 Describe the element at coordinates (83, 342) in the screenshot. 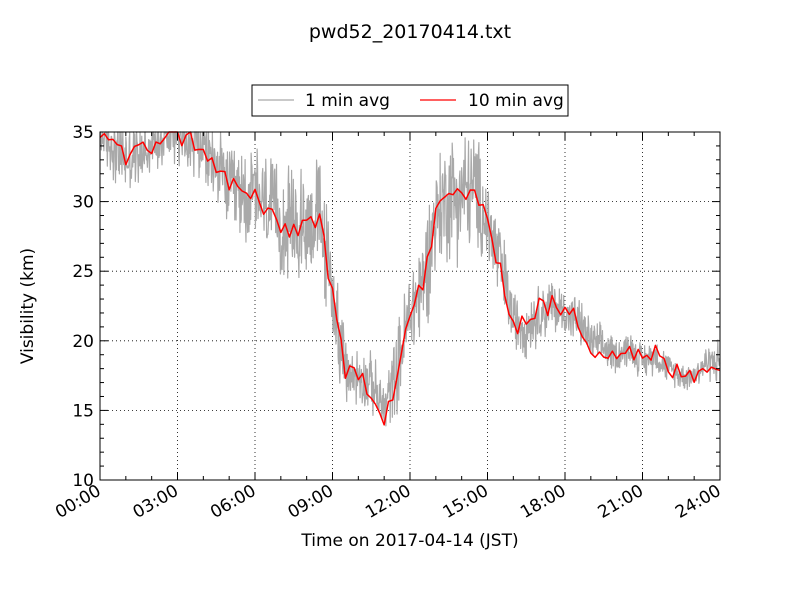

I see `y-tick-label: 20` at that location.